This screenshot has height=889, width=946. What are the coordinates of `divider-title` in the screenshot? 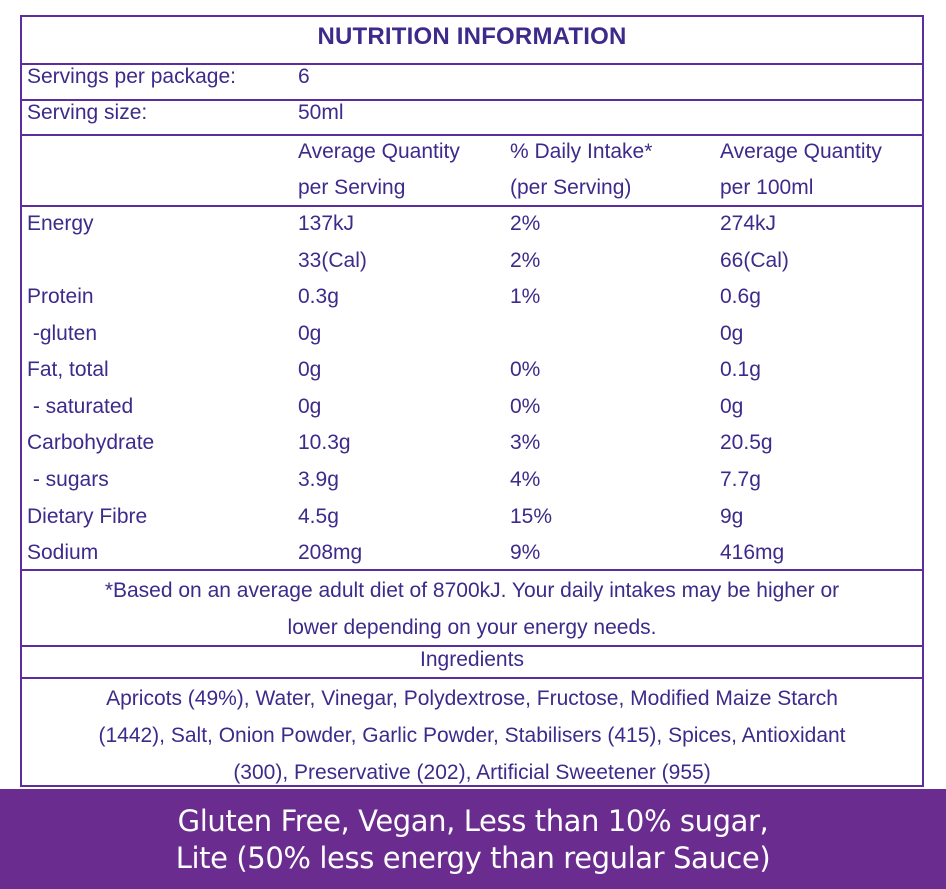 It's located at (472, 64).